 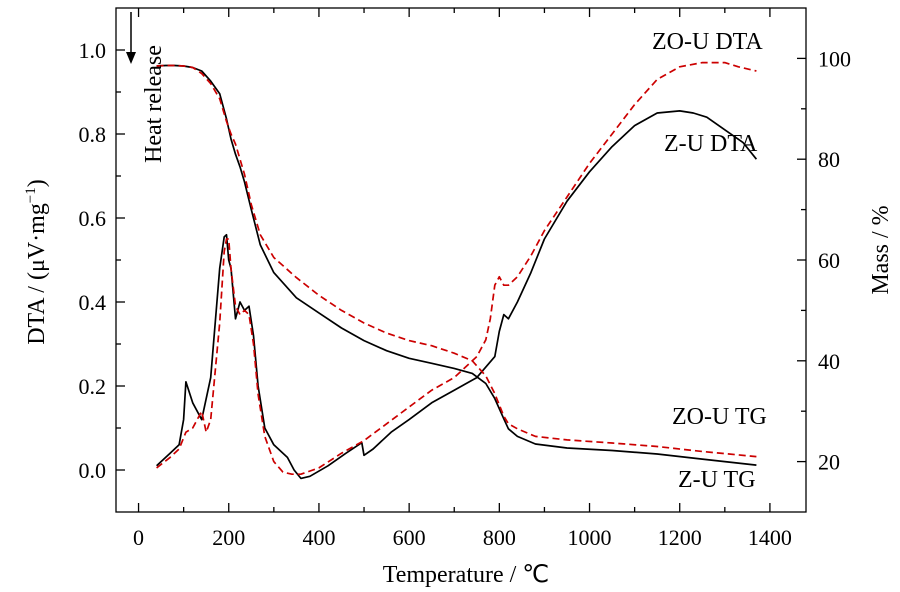 I want to click on y-left-tick-label: 0.6, so click(x=93, y=218).